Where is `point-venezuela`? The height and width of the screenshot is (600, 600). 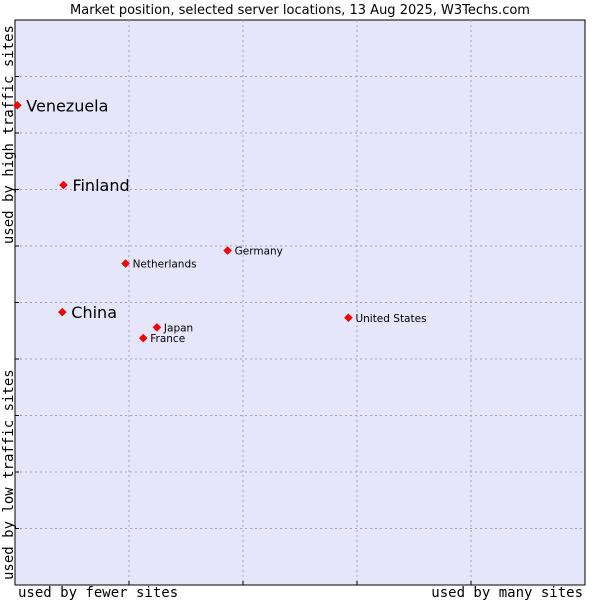
point-venezuela is located at coordinates (17, 105).